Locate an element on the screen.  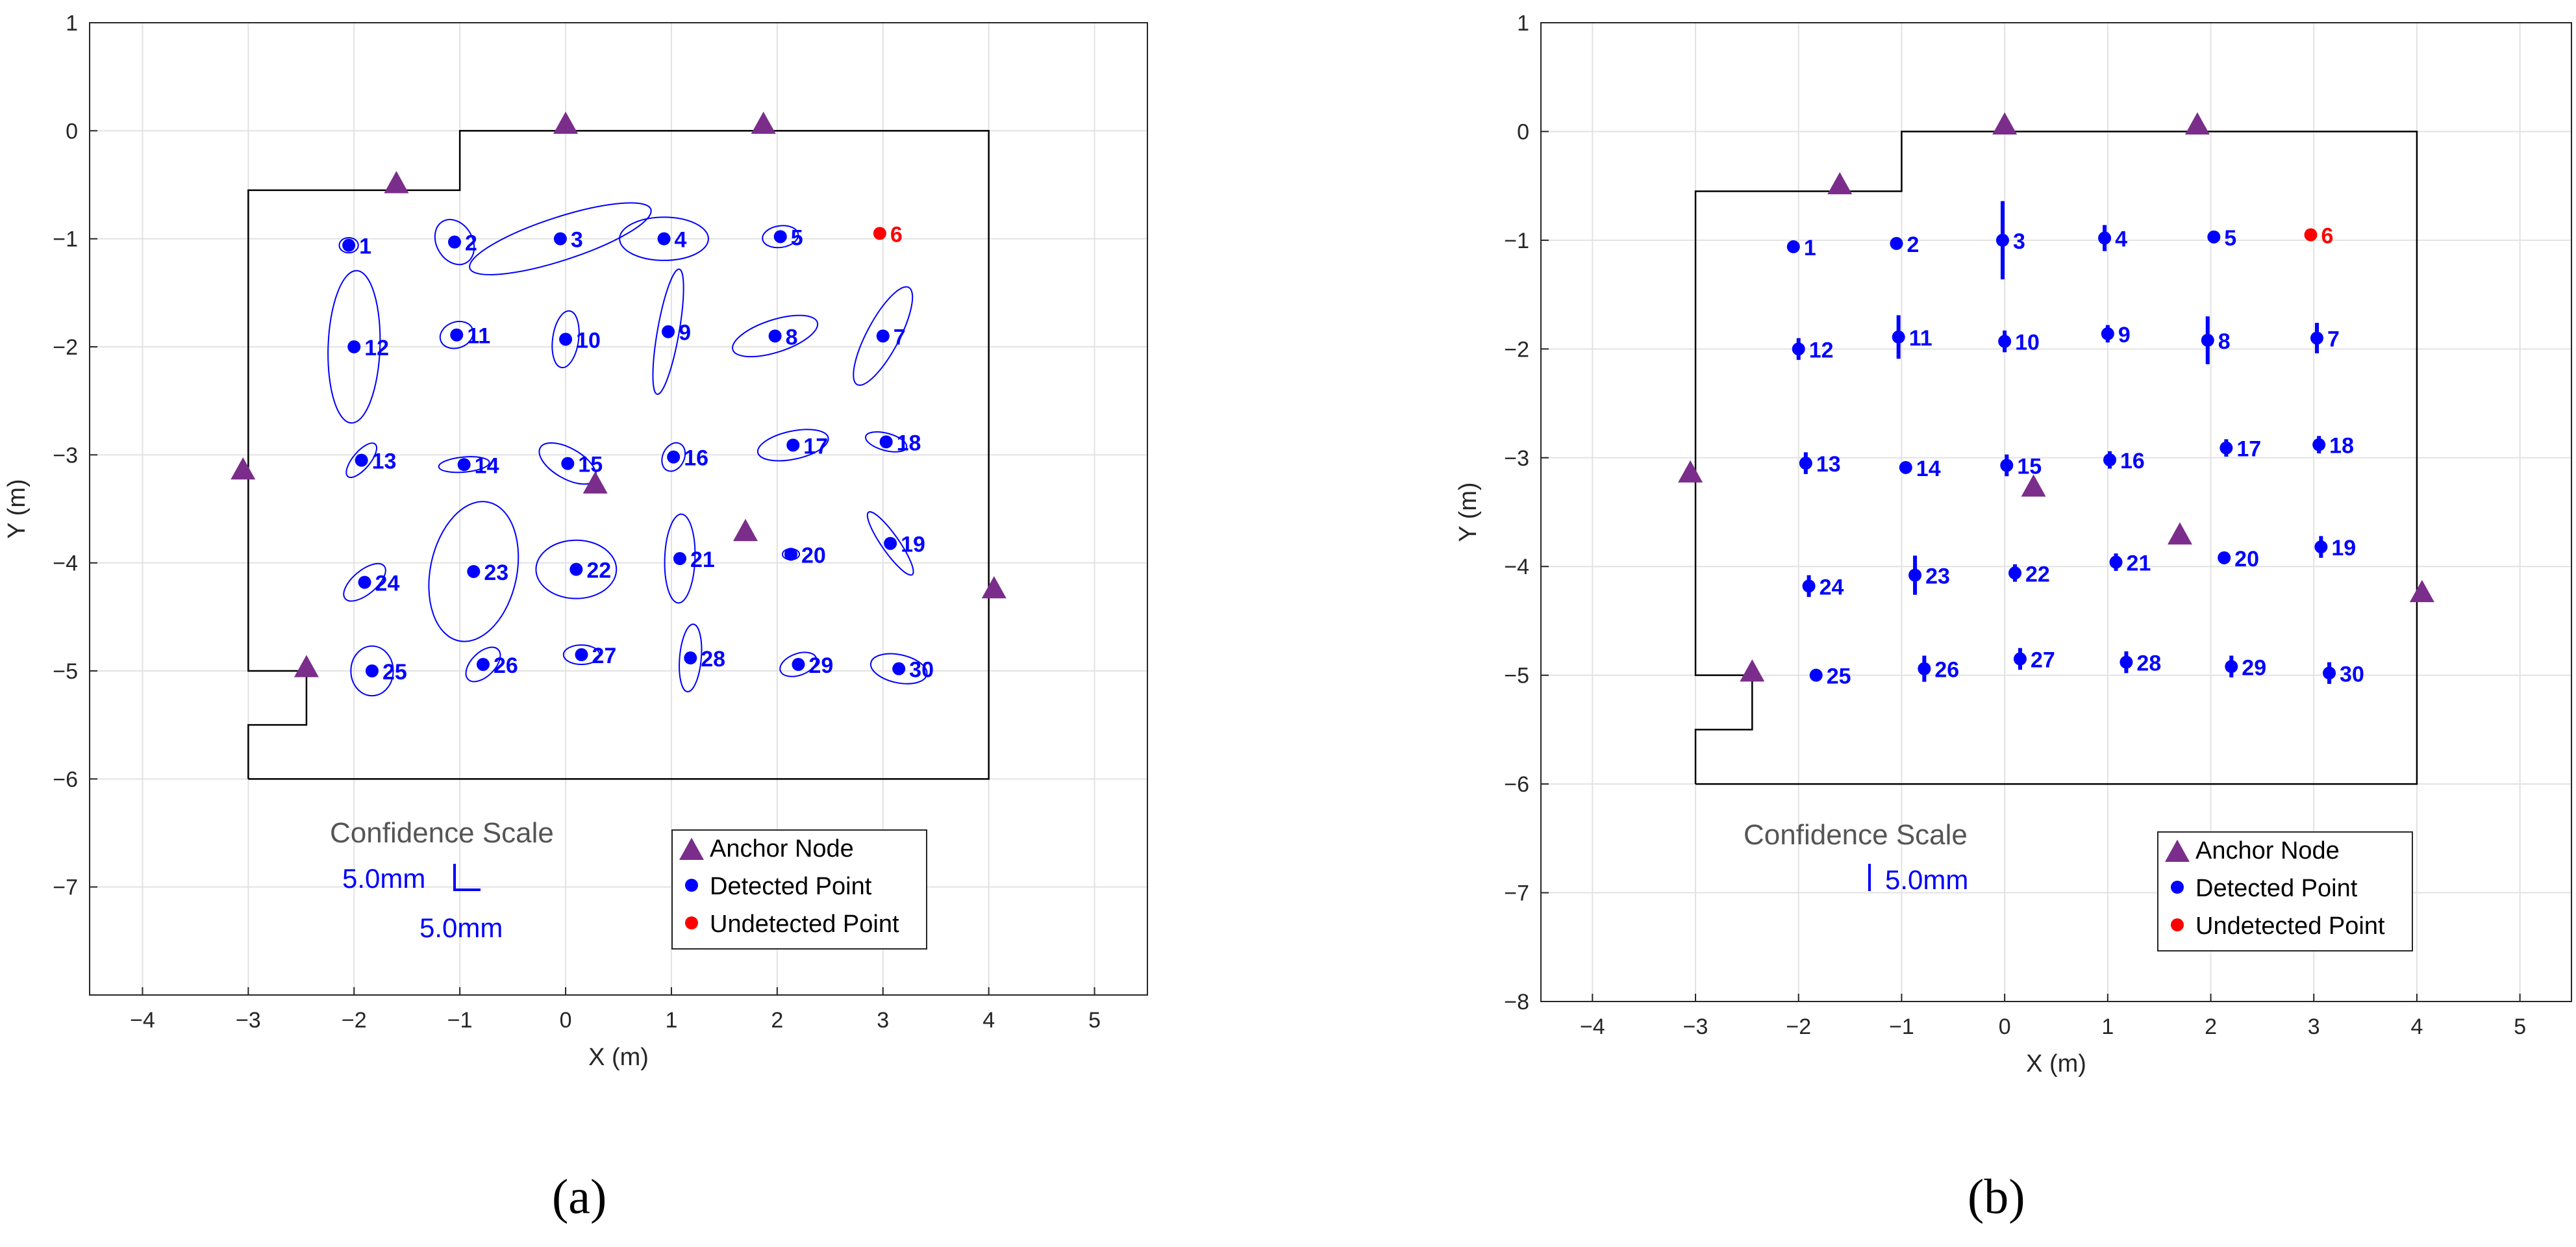
legend-undetected-icon is located at coordinates (691, 923).